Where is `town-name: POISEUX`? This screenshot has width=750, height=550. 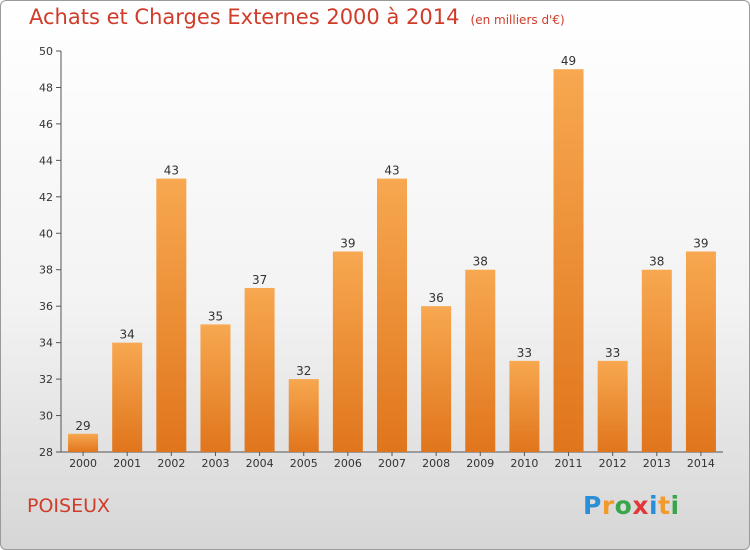
town-name: POISEUX is located at coordinates (69, 506).